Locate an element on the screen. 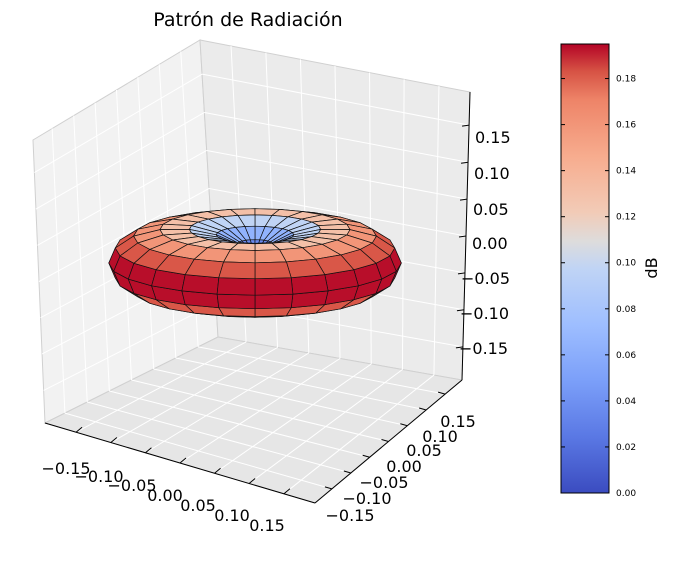  z-tick-marks is located at coordinates (462, 236).